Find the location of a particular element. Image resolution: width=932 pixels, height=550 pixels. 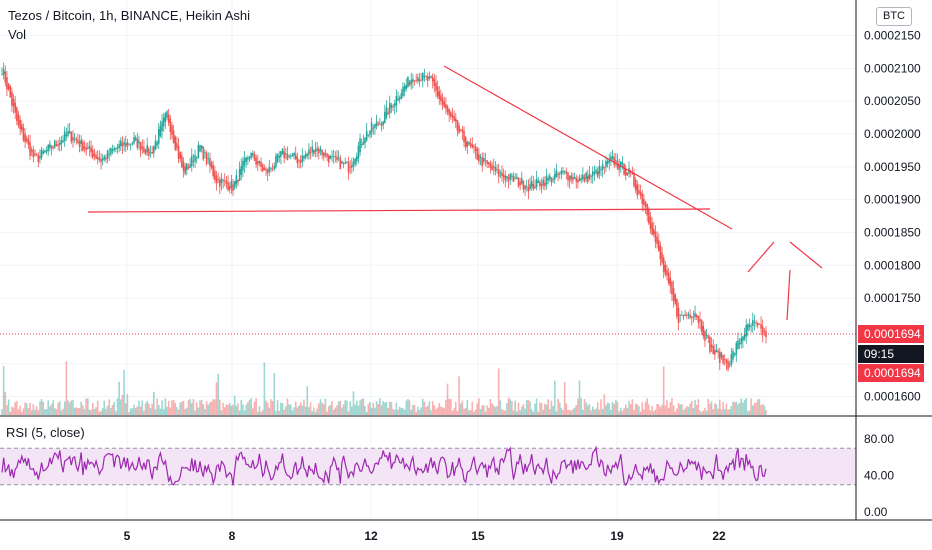

trendline-descending is located at coordinates (588, 147).